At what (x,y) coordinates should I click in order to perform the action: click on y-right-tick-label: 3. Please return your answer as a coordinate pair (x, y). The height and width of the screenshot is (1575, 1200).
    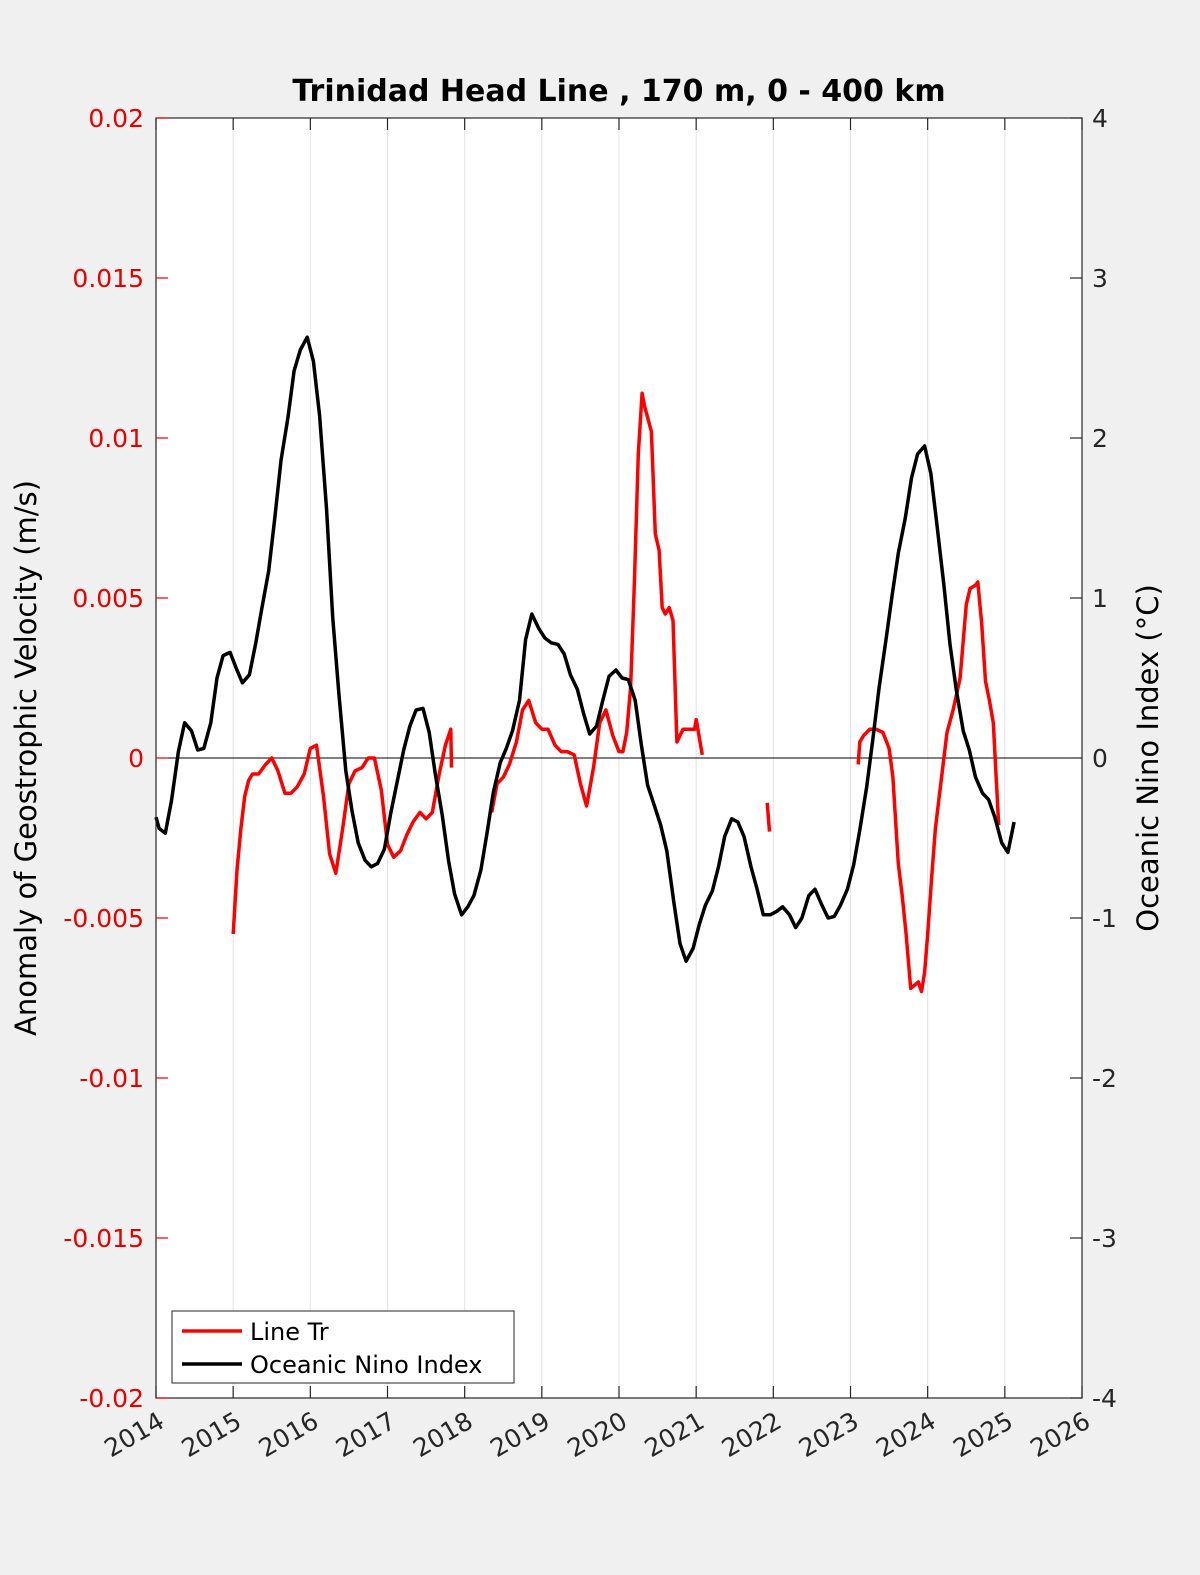
    Looking at the image, I should click on (1100, 278).